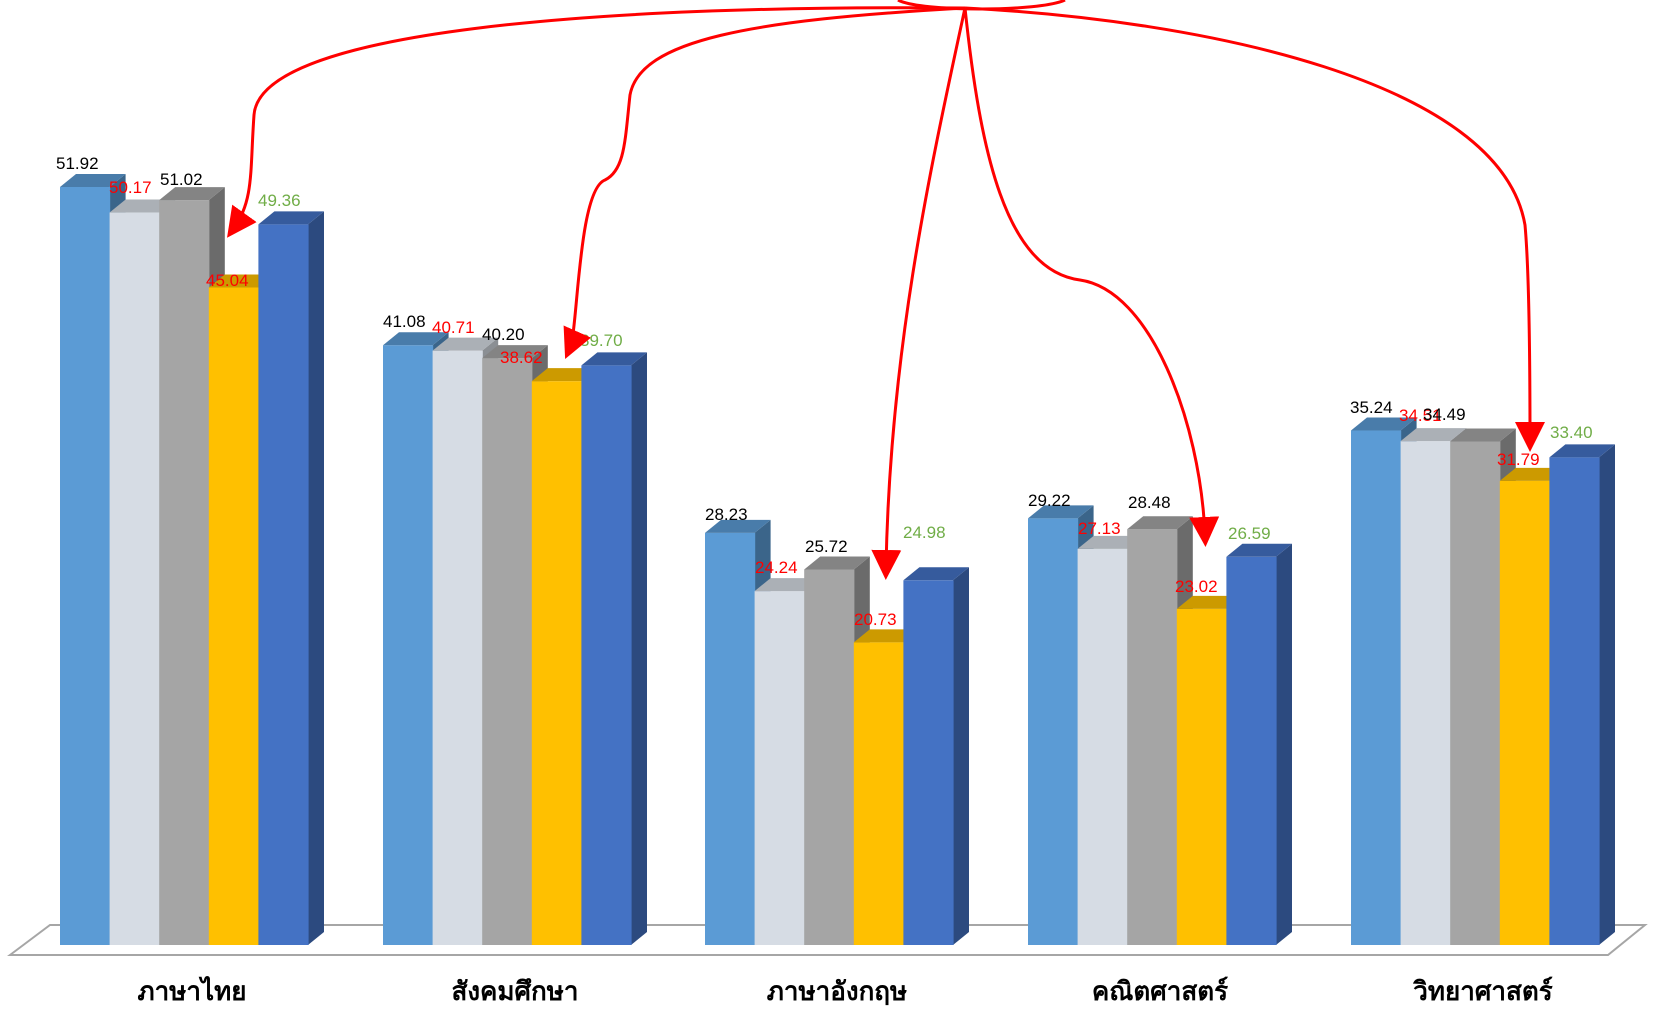 This screenshot has width=1665, height=1016. I want to click on data-label: 33.40, so click(1571, 432).